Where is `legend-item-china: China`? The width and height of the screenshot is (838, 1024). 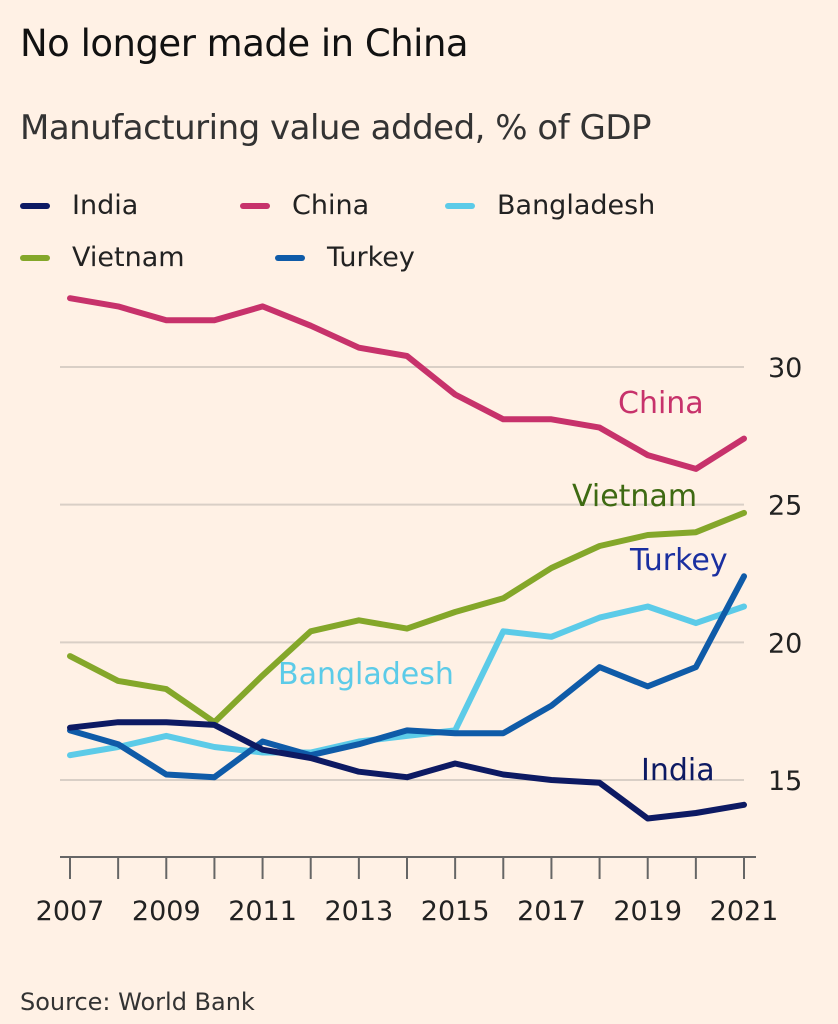
legend-item-china: China is located at coordinates (304, 205).